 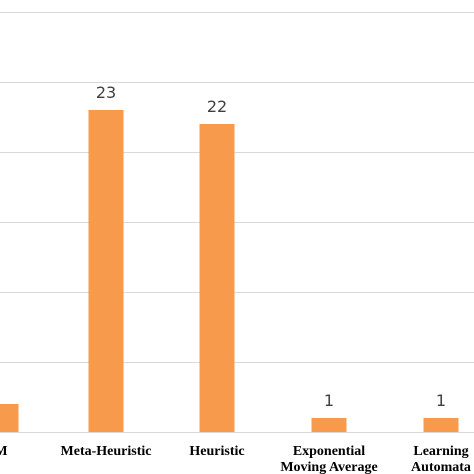 What do you see at coordinates (106, 92) in the screenshot?
I see `data-label-2: 23` at bounding box center [106, 92].